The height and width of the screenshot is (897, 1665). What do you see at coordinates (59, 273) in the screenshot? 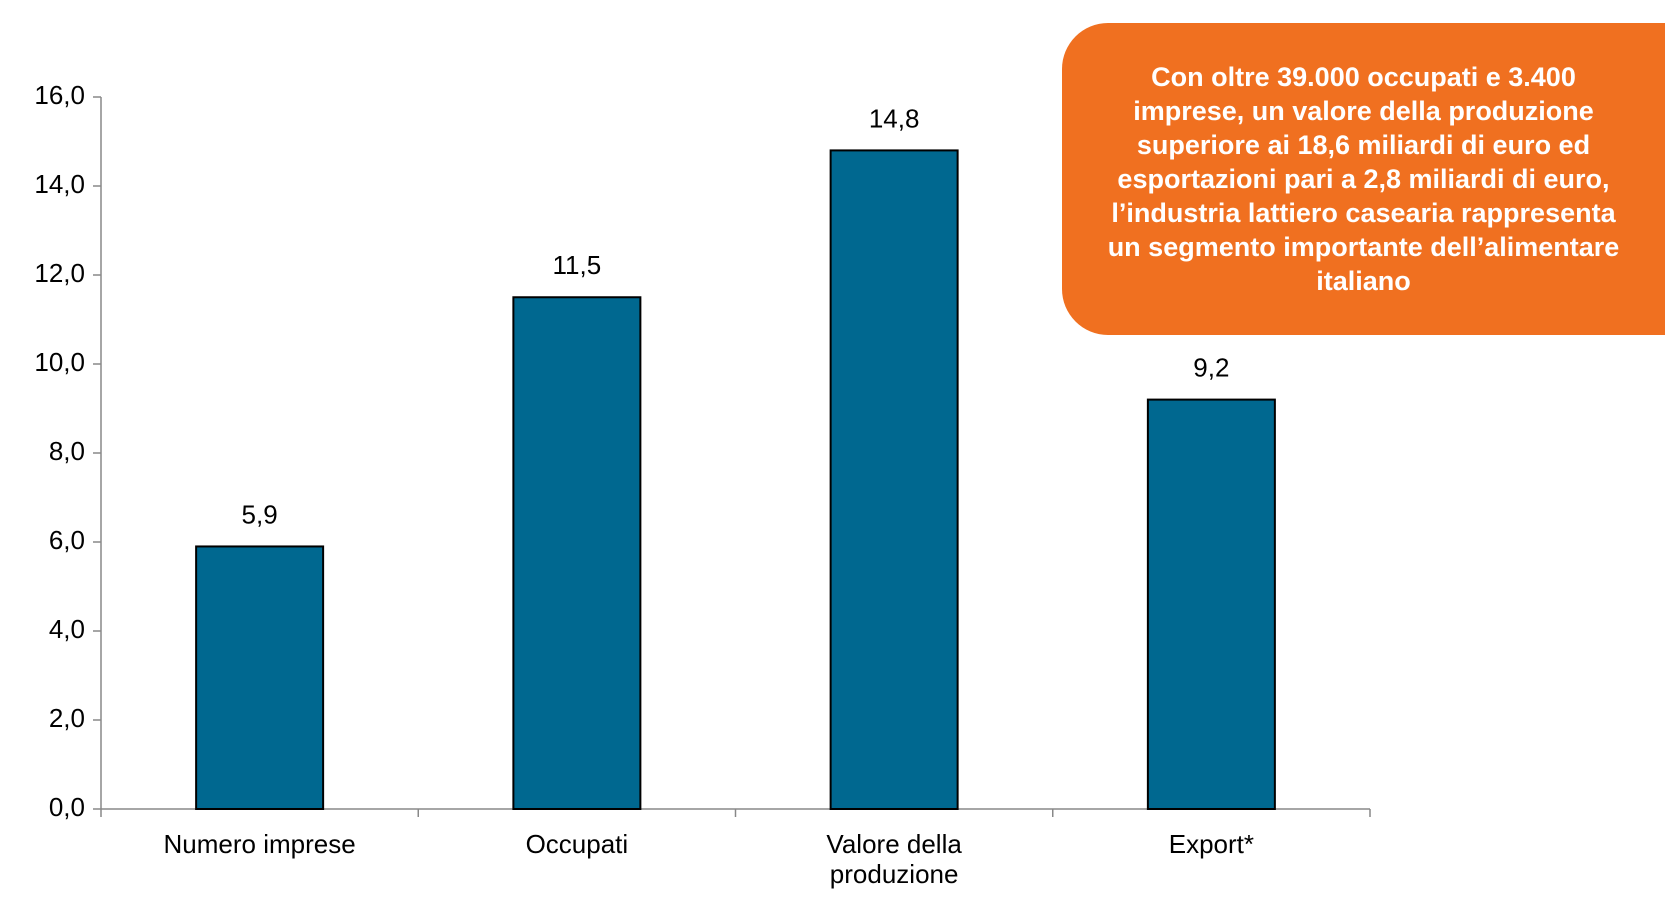
I see `y-tick-label: 12,0` at bounding box center [59, 273].